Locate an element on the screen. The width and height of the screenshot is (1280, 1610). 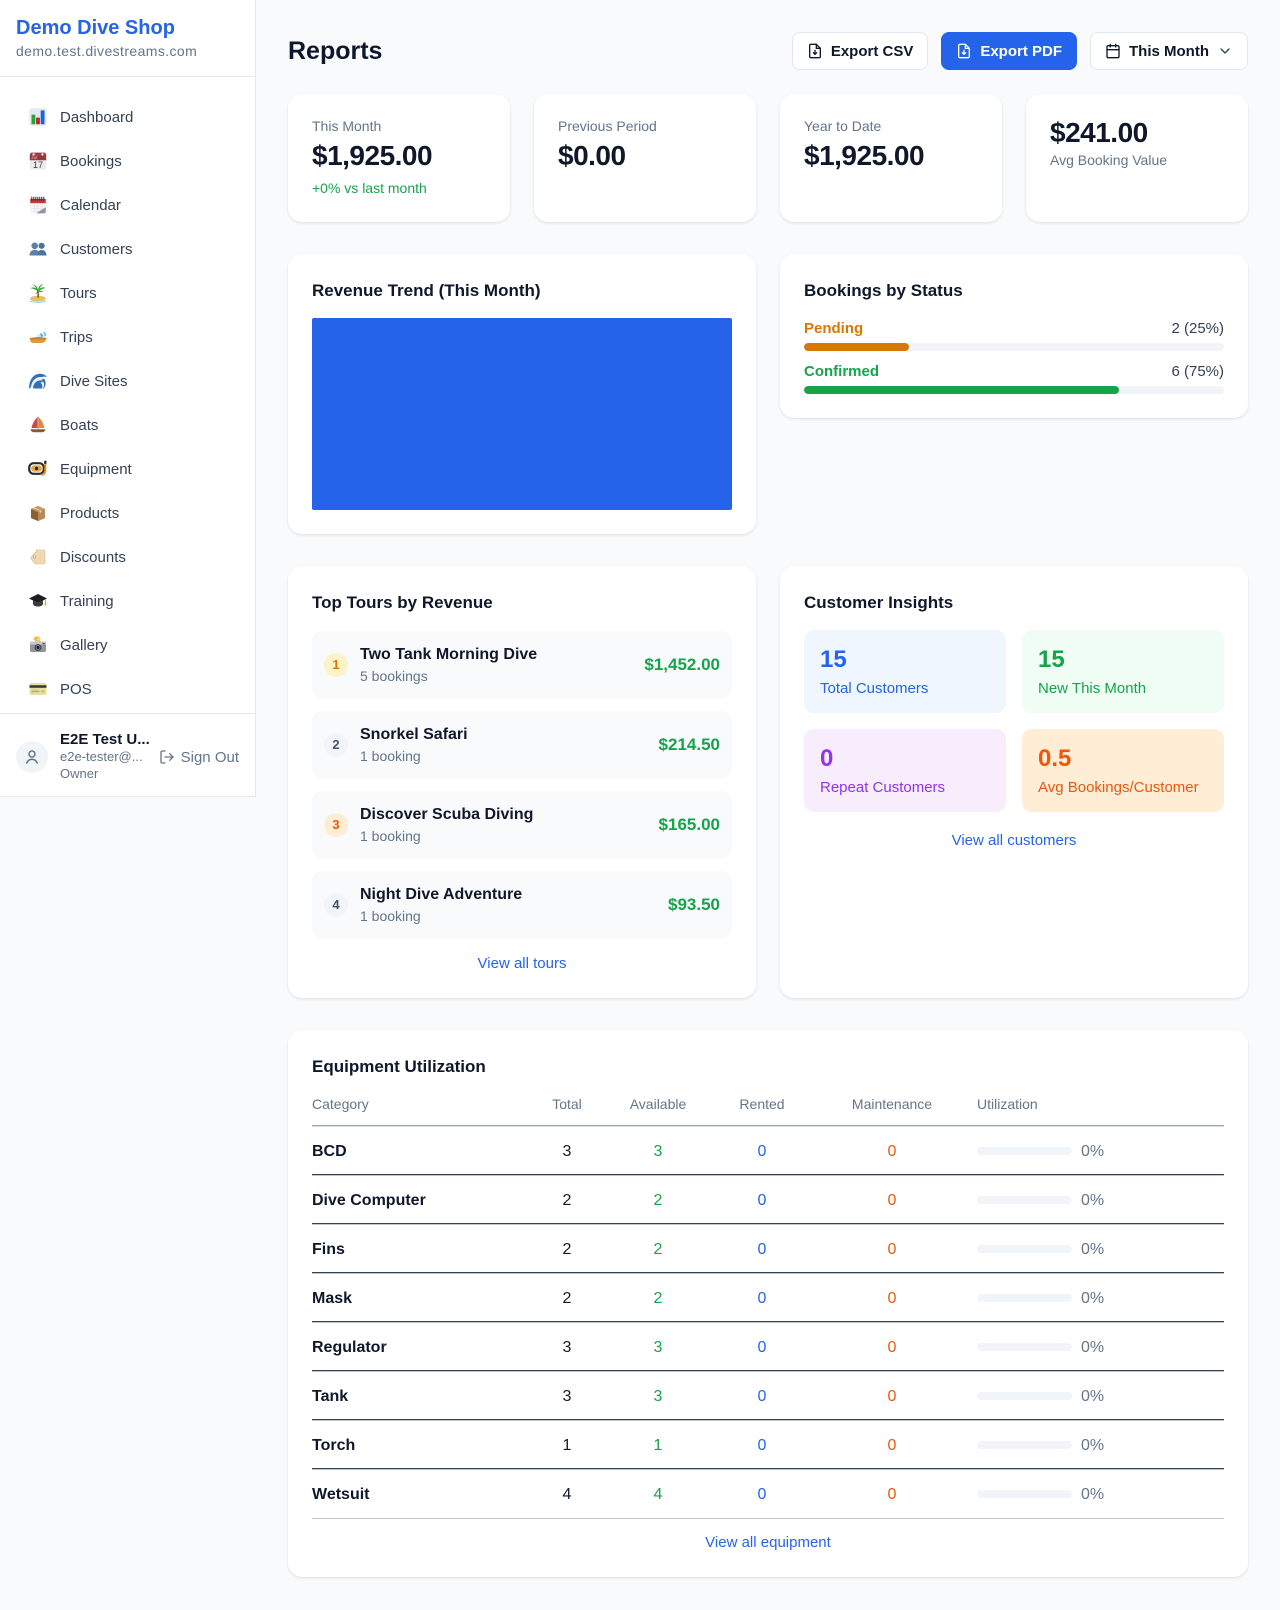
svg-text: 17 is located at coordinates (38, 165).